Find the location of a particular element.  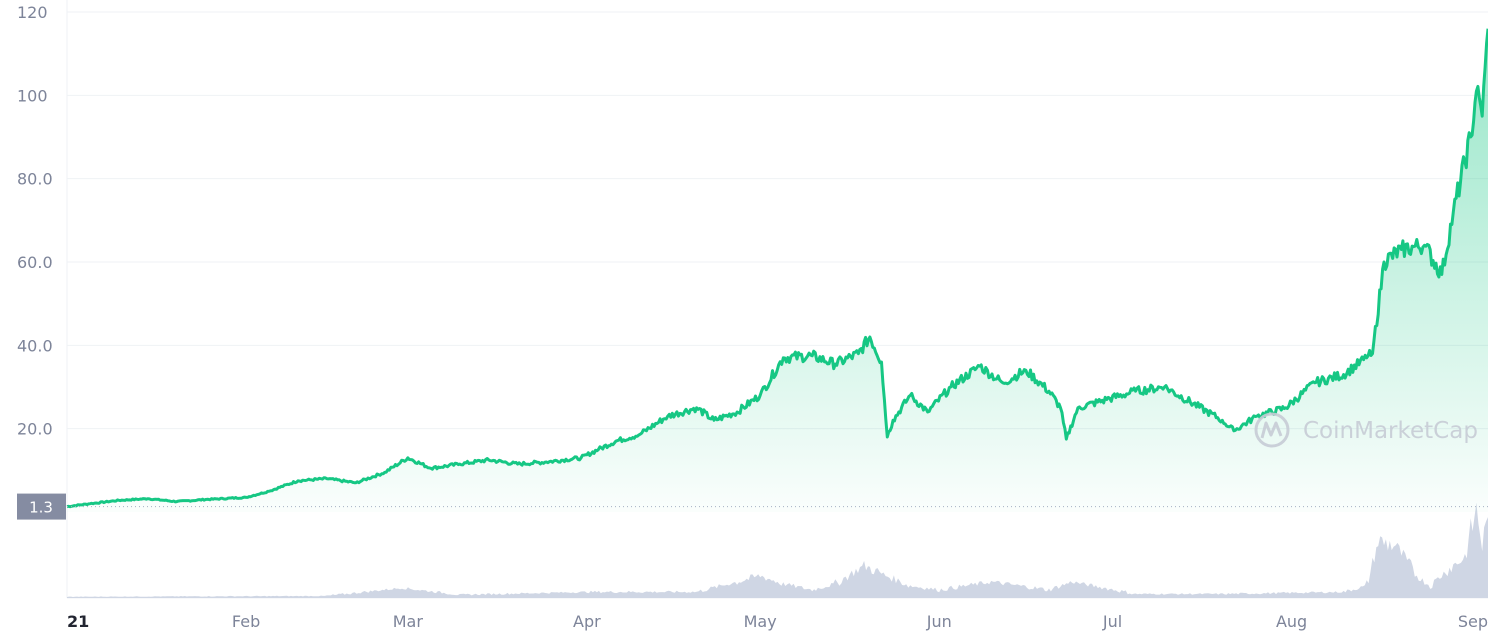

watermark-text: CoinMarketCap is located at coordinates (1390, 431).